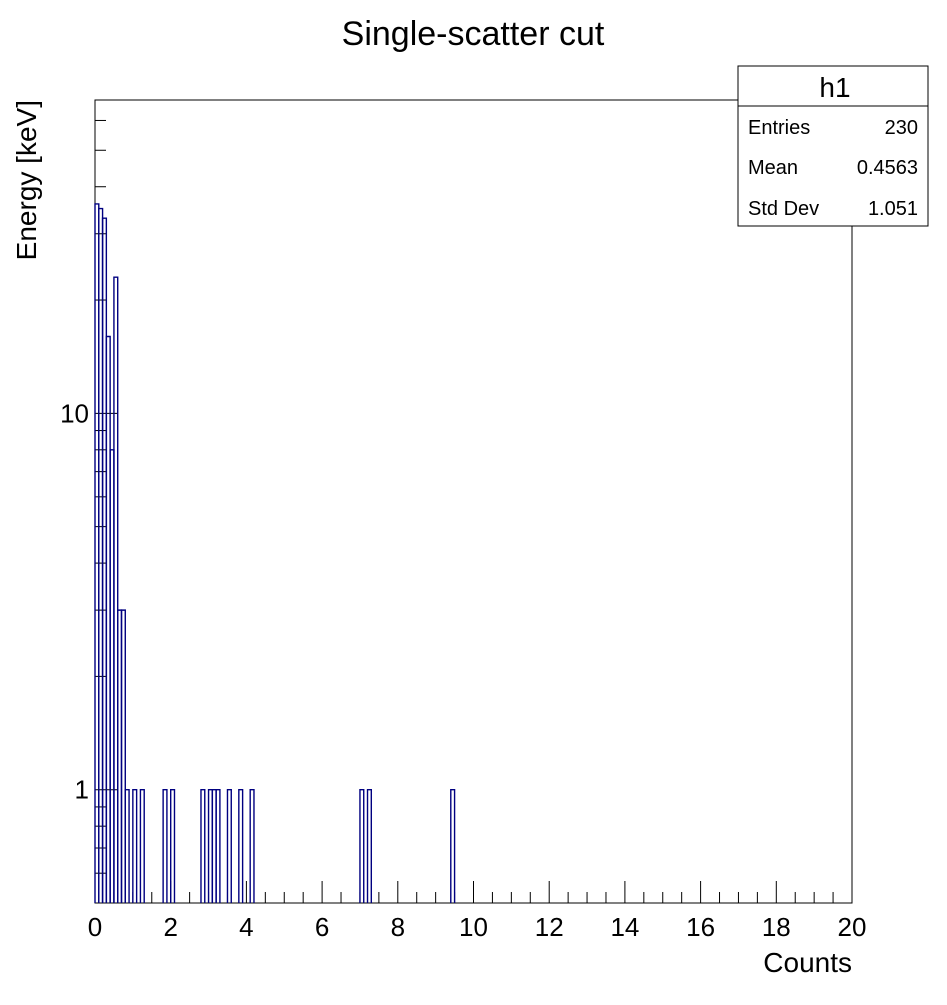 The width and height of the screenshot is (947, 1005). What do you see at coordinates (473, 927) in the screenshot?
I see `x-tick-label: 10` at bounding box center [473, 927].